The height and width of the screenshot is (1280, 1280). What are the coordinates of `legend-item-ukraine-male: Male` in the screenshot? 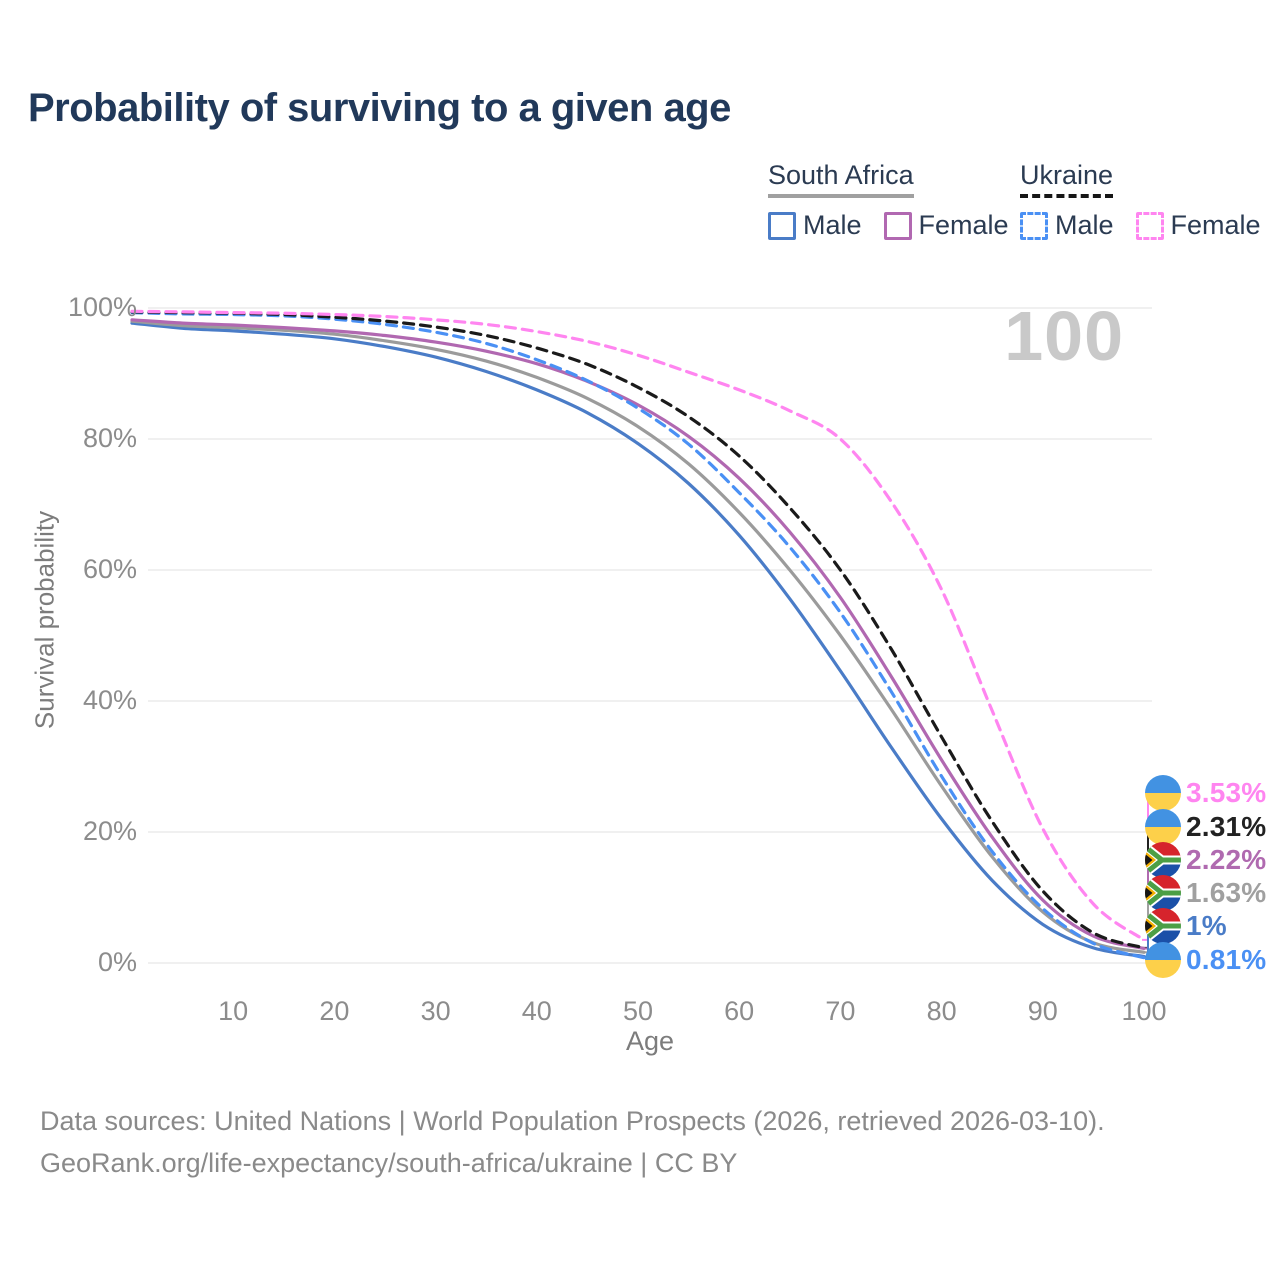 It's located at (1067, 225).